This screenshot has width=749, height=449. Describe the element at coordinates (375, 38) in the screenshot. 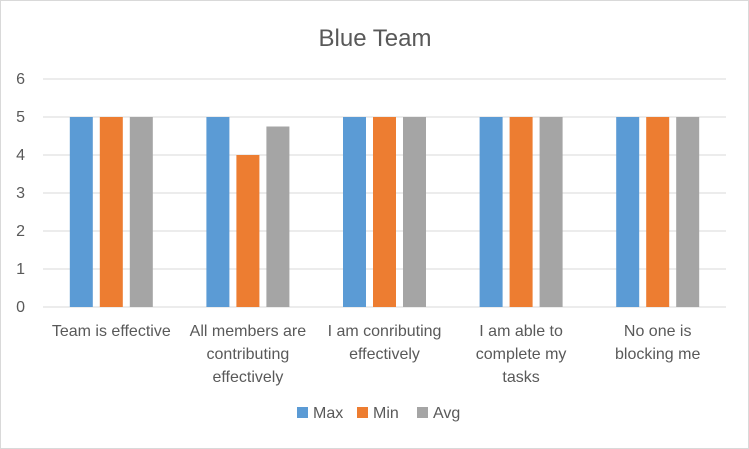

I see `chart-title: Blue Team` at that location.